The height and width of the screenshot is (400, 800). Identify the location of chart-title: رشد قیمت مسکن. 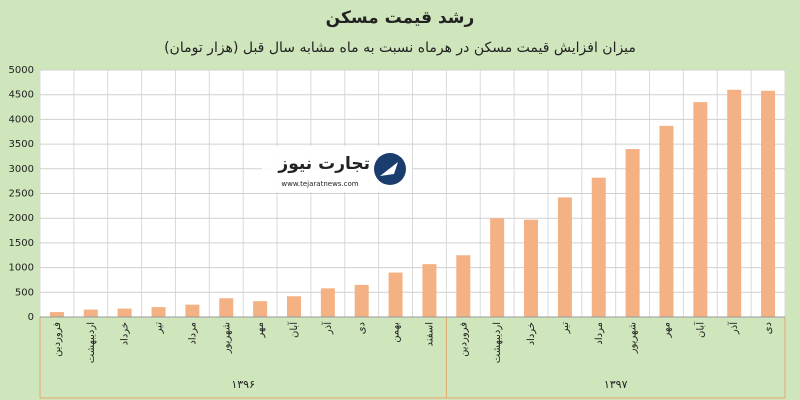
(400, 18).